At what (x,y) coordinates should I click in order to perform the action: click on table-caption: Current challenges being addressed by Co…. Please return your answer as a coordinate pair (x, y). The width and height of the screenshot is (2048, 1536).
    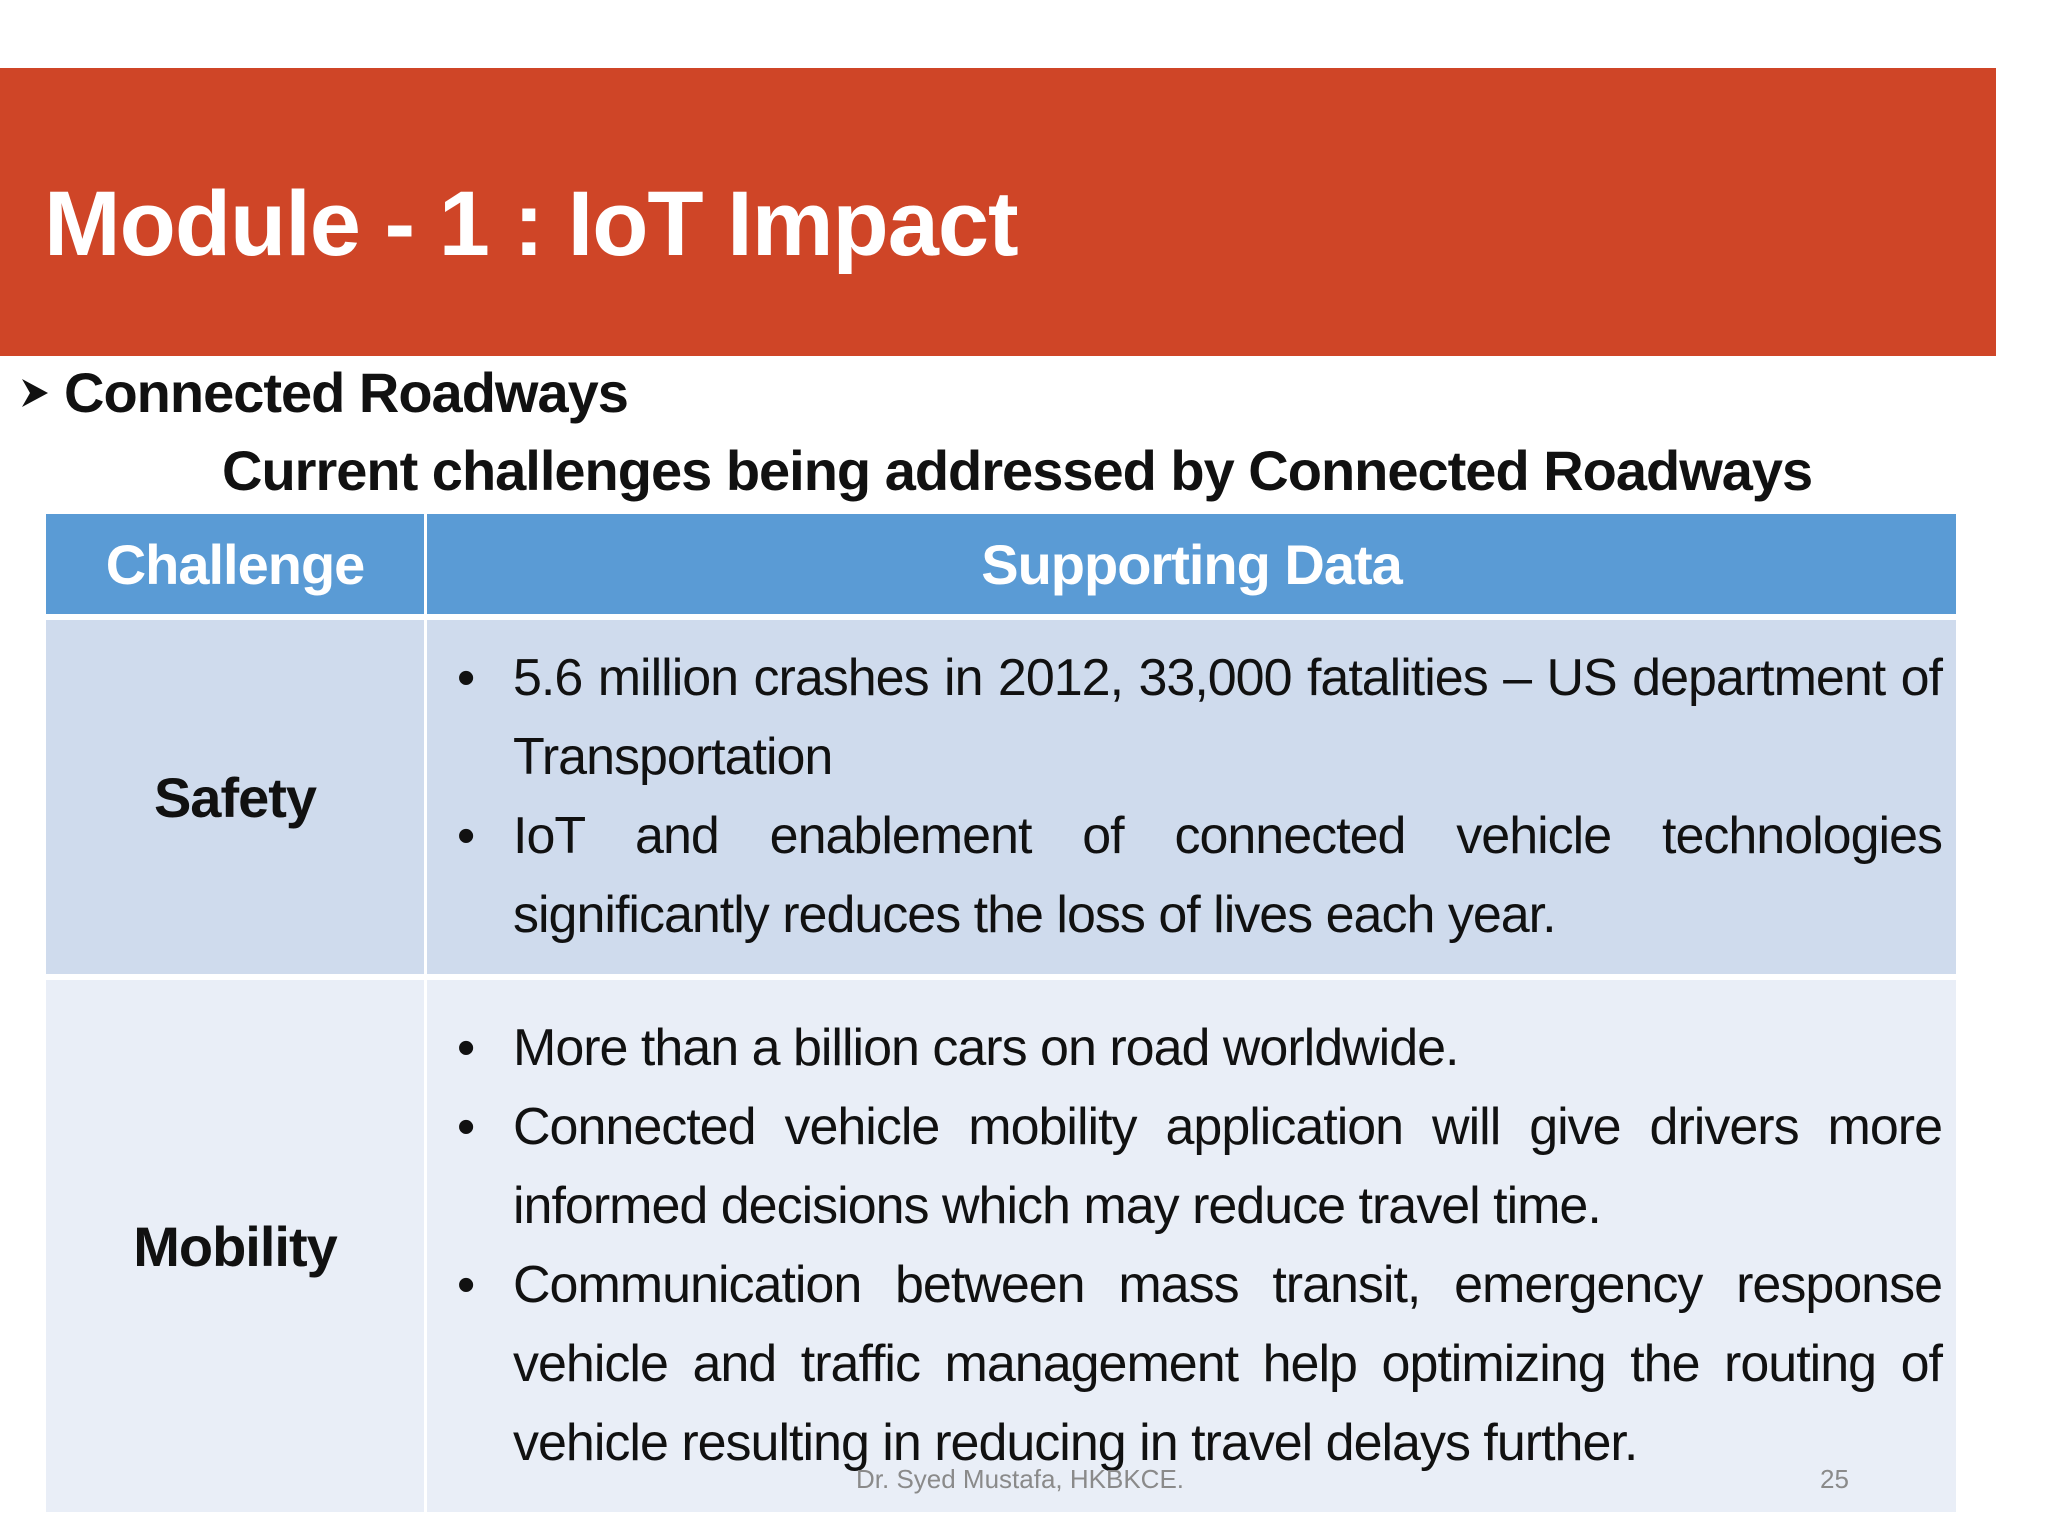
    Looking at the image, I should click on (1017, 470).